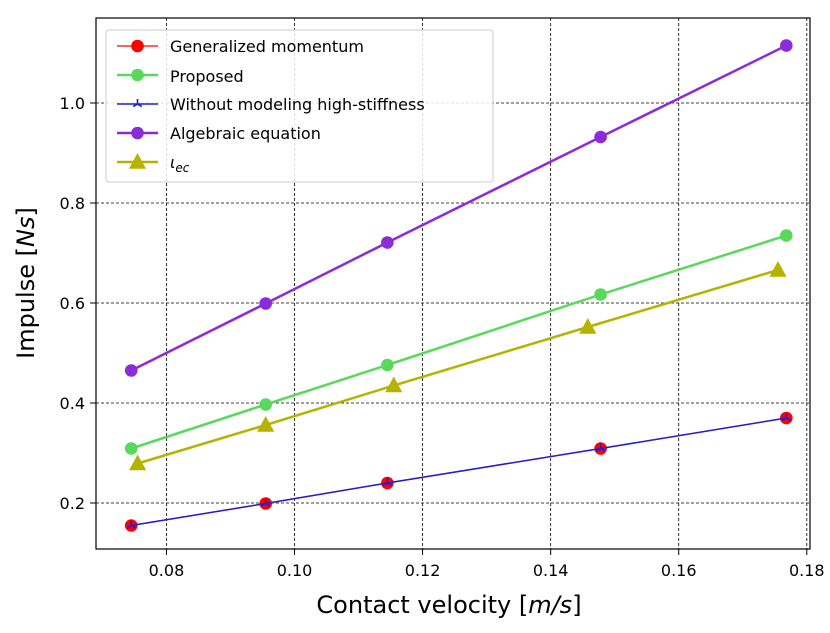 The image size is (830, 633). I want to click on legend-label-proposed: Proposed, so click(207, 76).